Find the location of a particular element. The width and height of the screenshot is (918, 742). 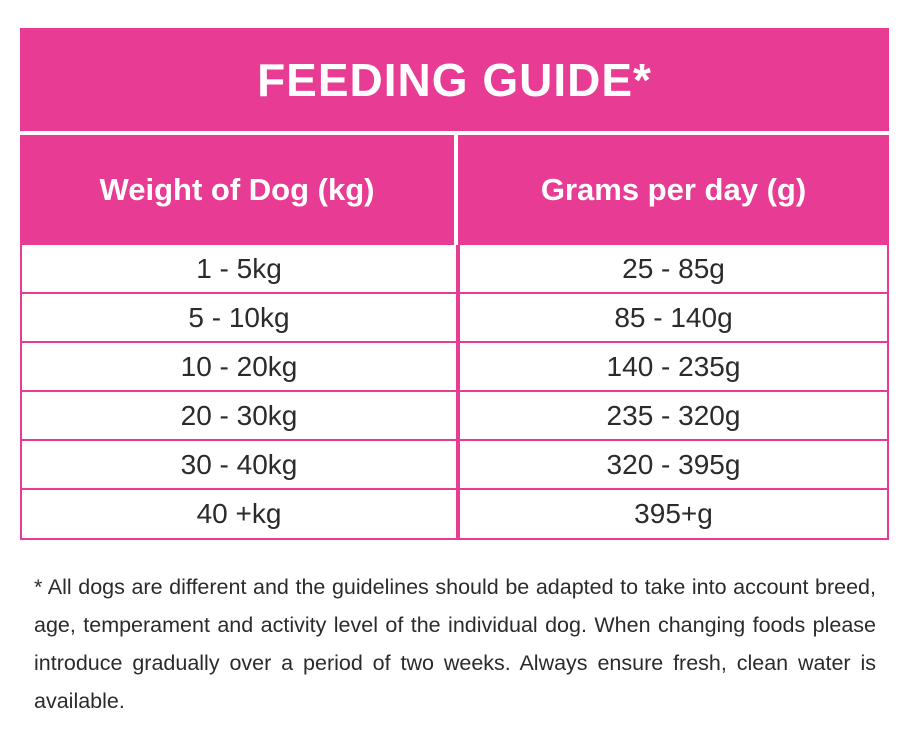

weight-cell: 5 - 10kg is located at coordinates (241, 317).